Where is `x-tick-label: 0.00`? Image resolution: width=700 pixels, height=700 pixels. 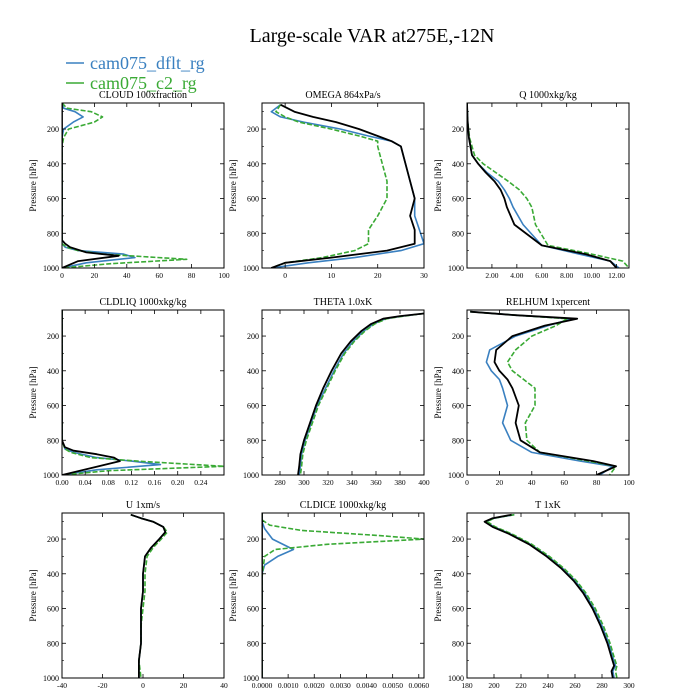
x-tick-label: 0.00 is located at coordinates (61, 482).